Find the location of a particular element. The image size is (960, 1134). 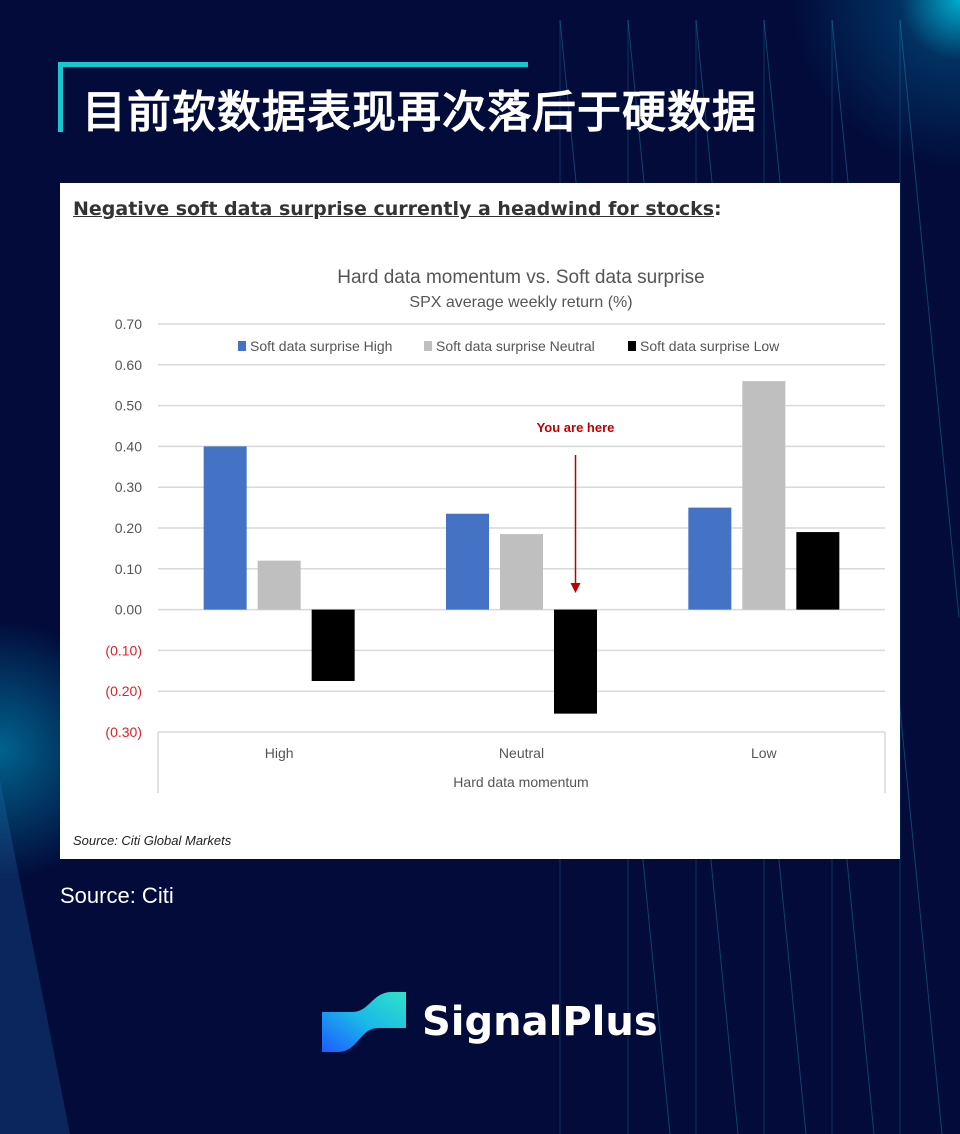

y-tick-label: 0.00 is located at coordinates (128, 610).